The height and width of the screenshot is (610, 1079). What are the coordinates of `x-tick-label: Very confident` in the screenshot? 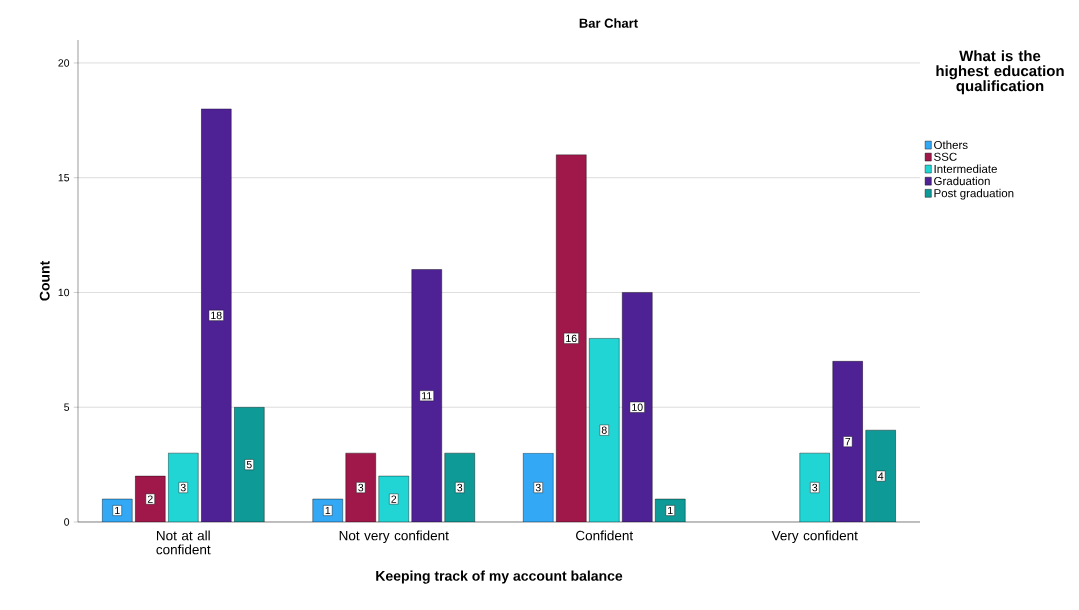 It's located at (814, 537).